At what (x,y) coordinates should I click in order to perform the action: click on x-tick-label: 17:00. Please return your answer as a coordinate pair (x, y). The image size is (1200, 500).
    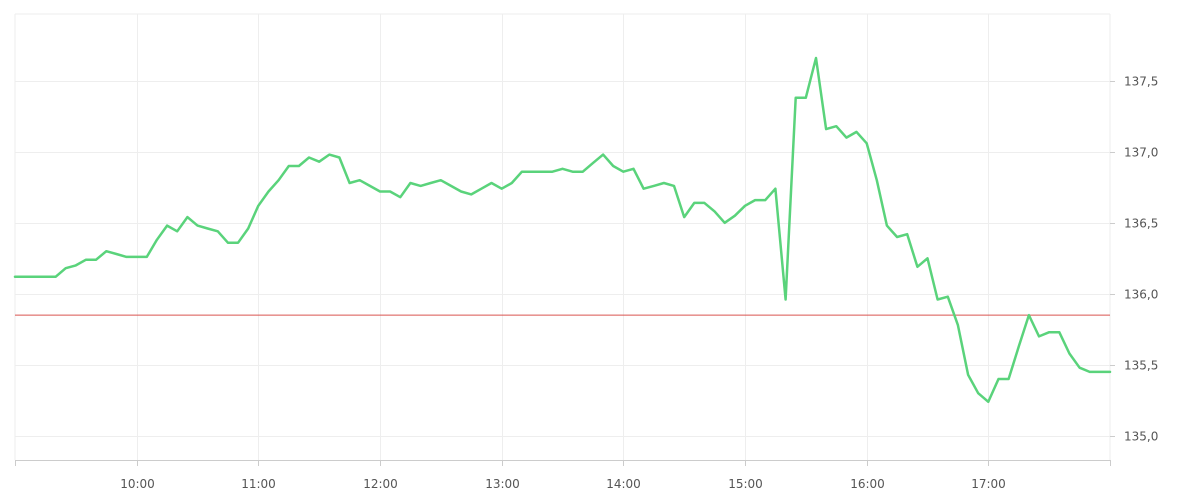
    Looking at the image, I should click on (988, 484).